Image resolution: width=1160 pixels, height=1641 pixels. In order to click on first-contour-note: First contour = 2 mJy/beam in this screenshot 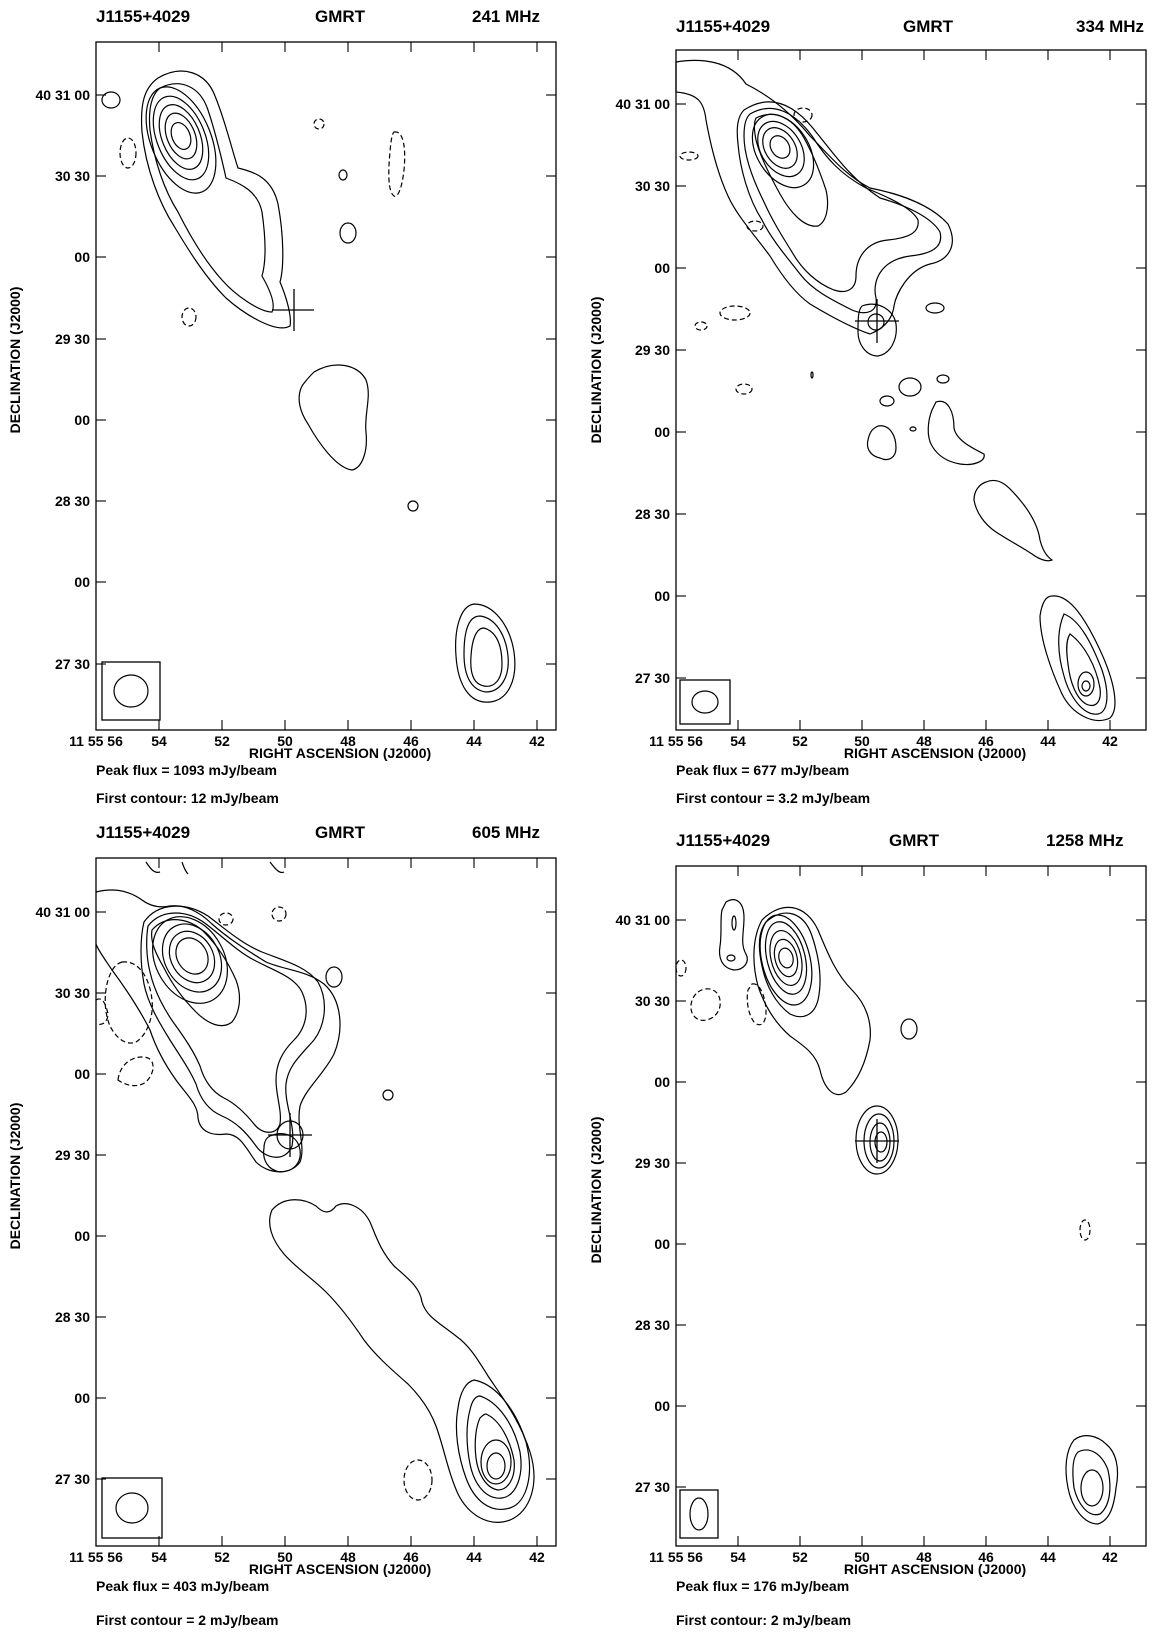, I will do `click(187, 1620)`.